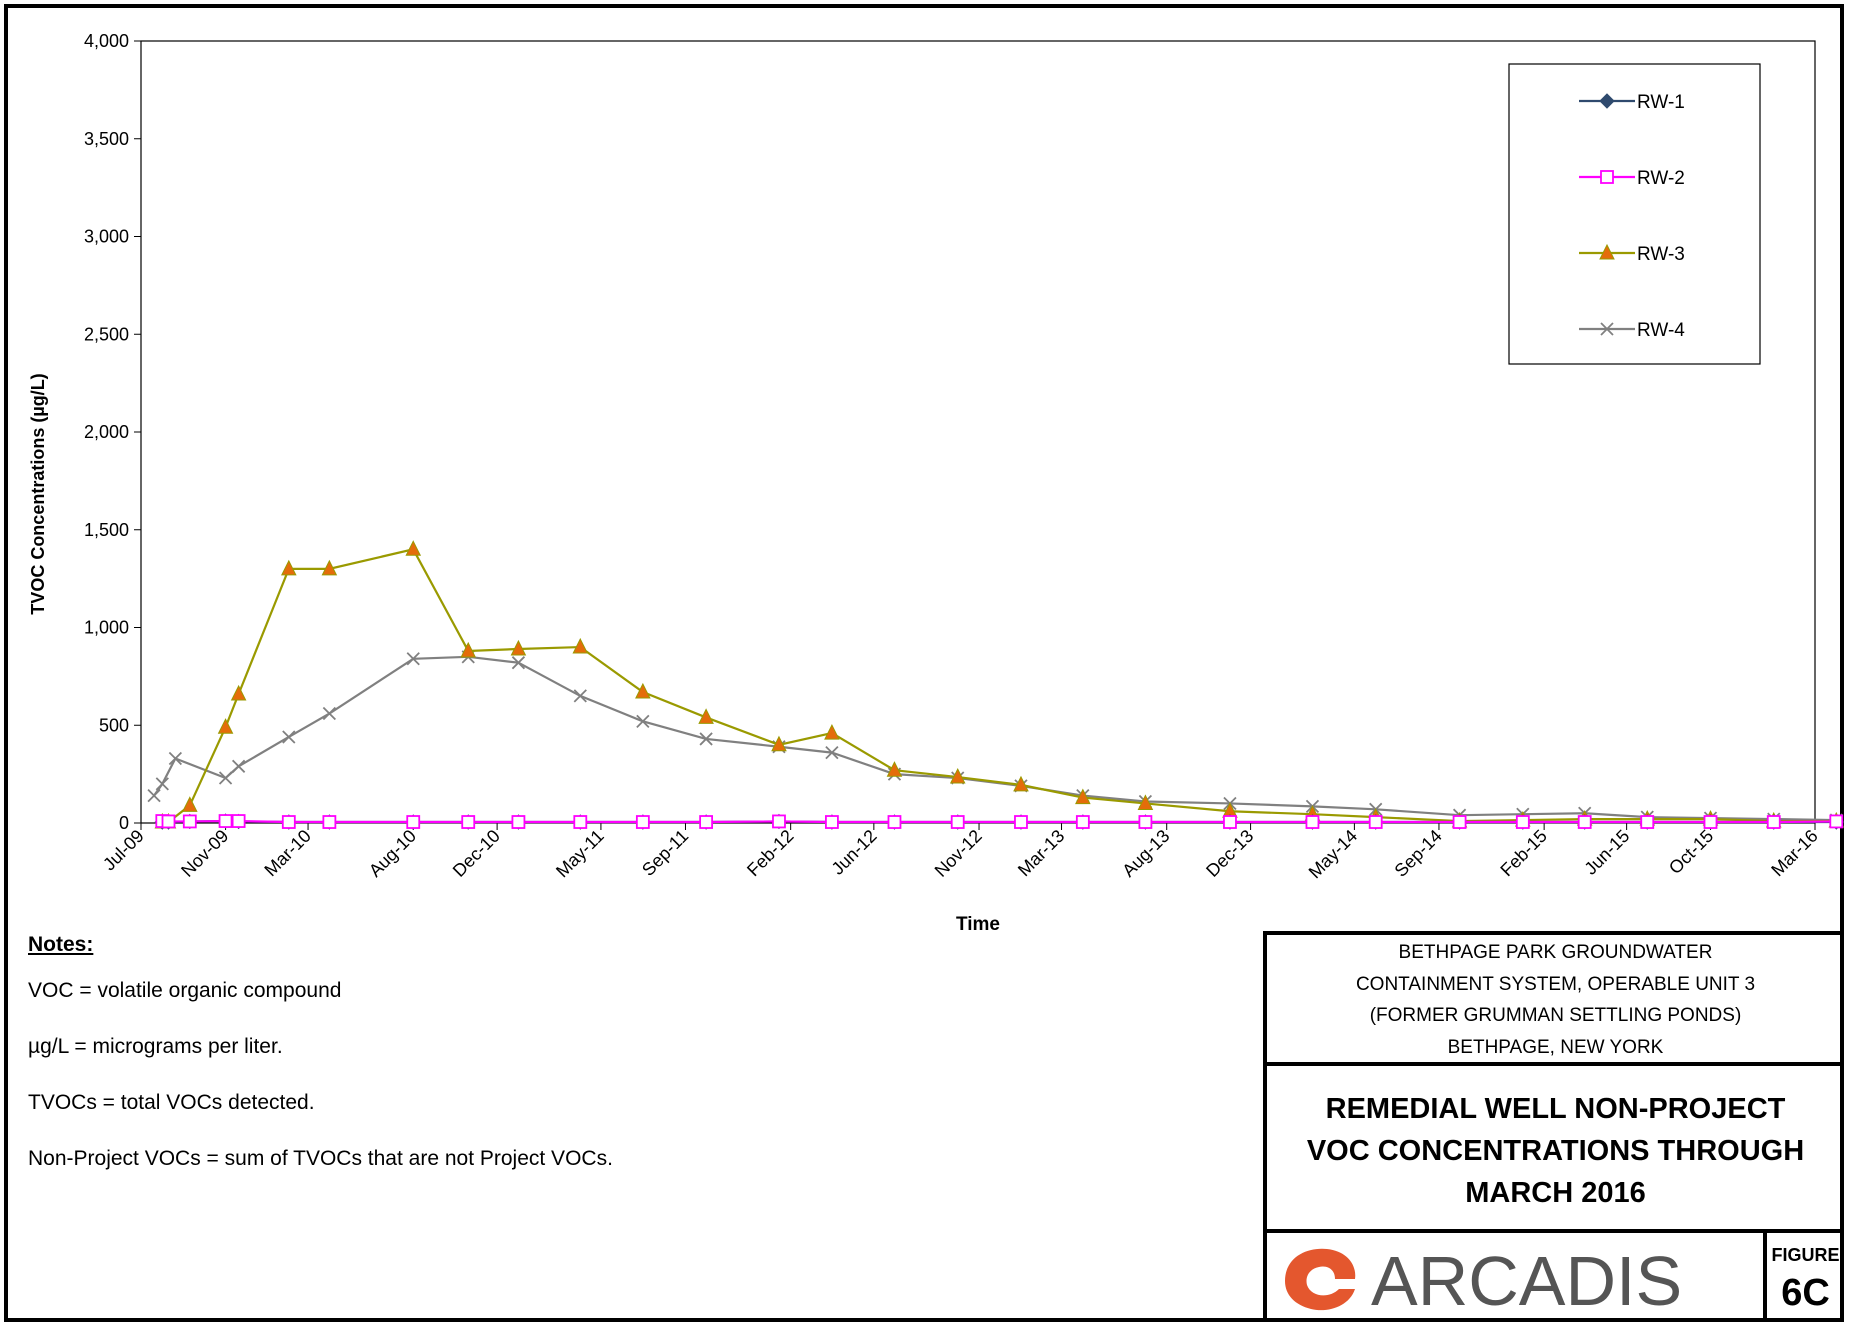 The image size is (1854, 1331). I want to click on figure-number: 6C, so click(1805, 1293).